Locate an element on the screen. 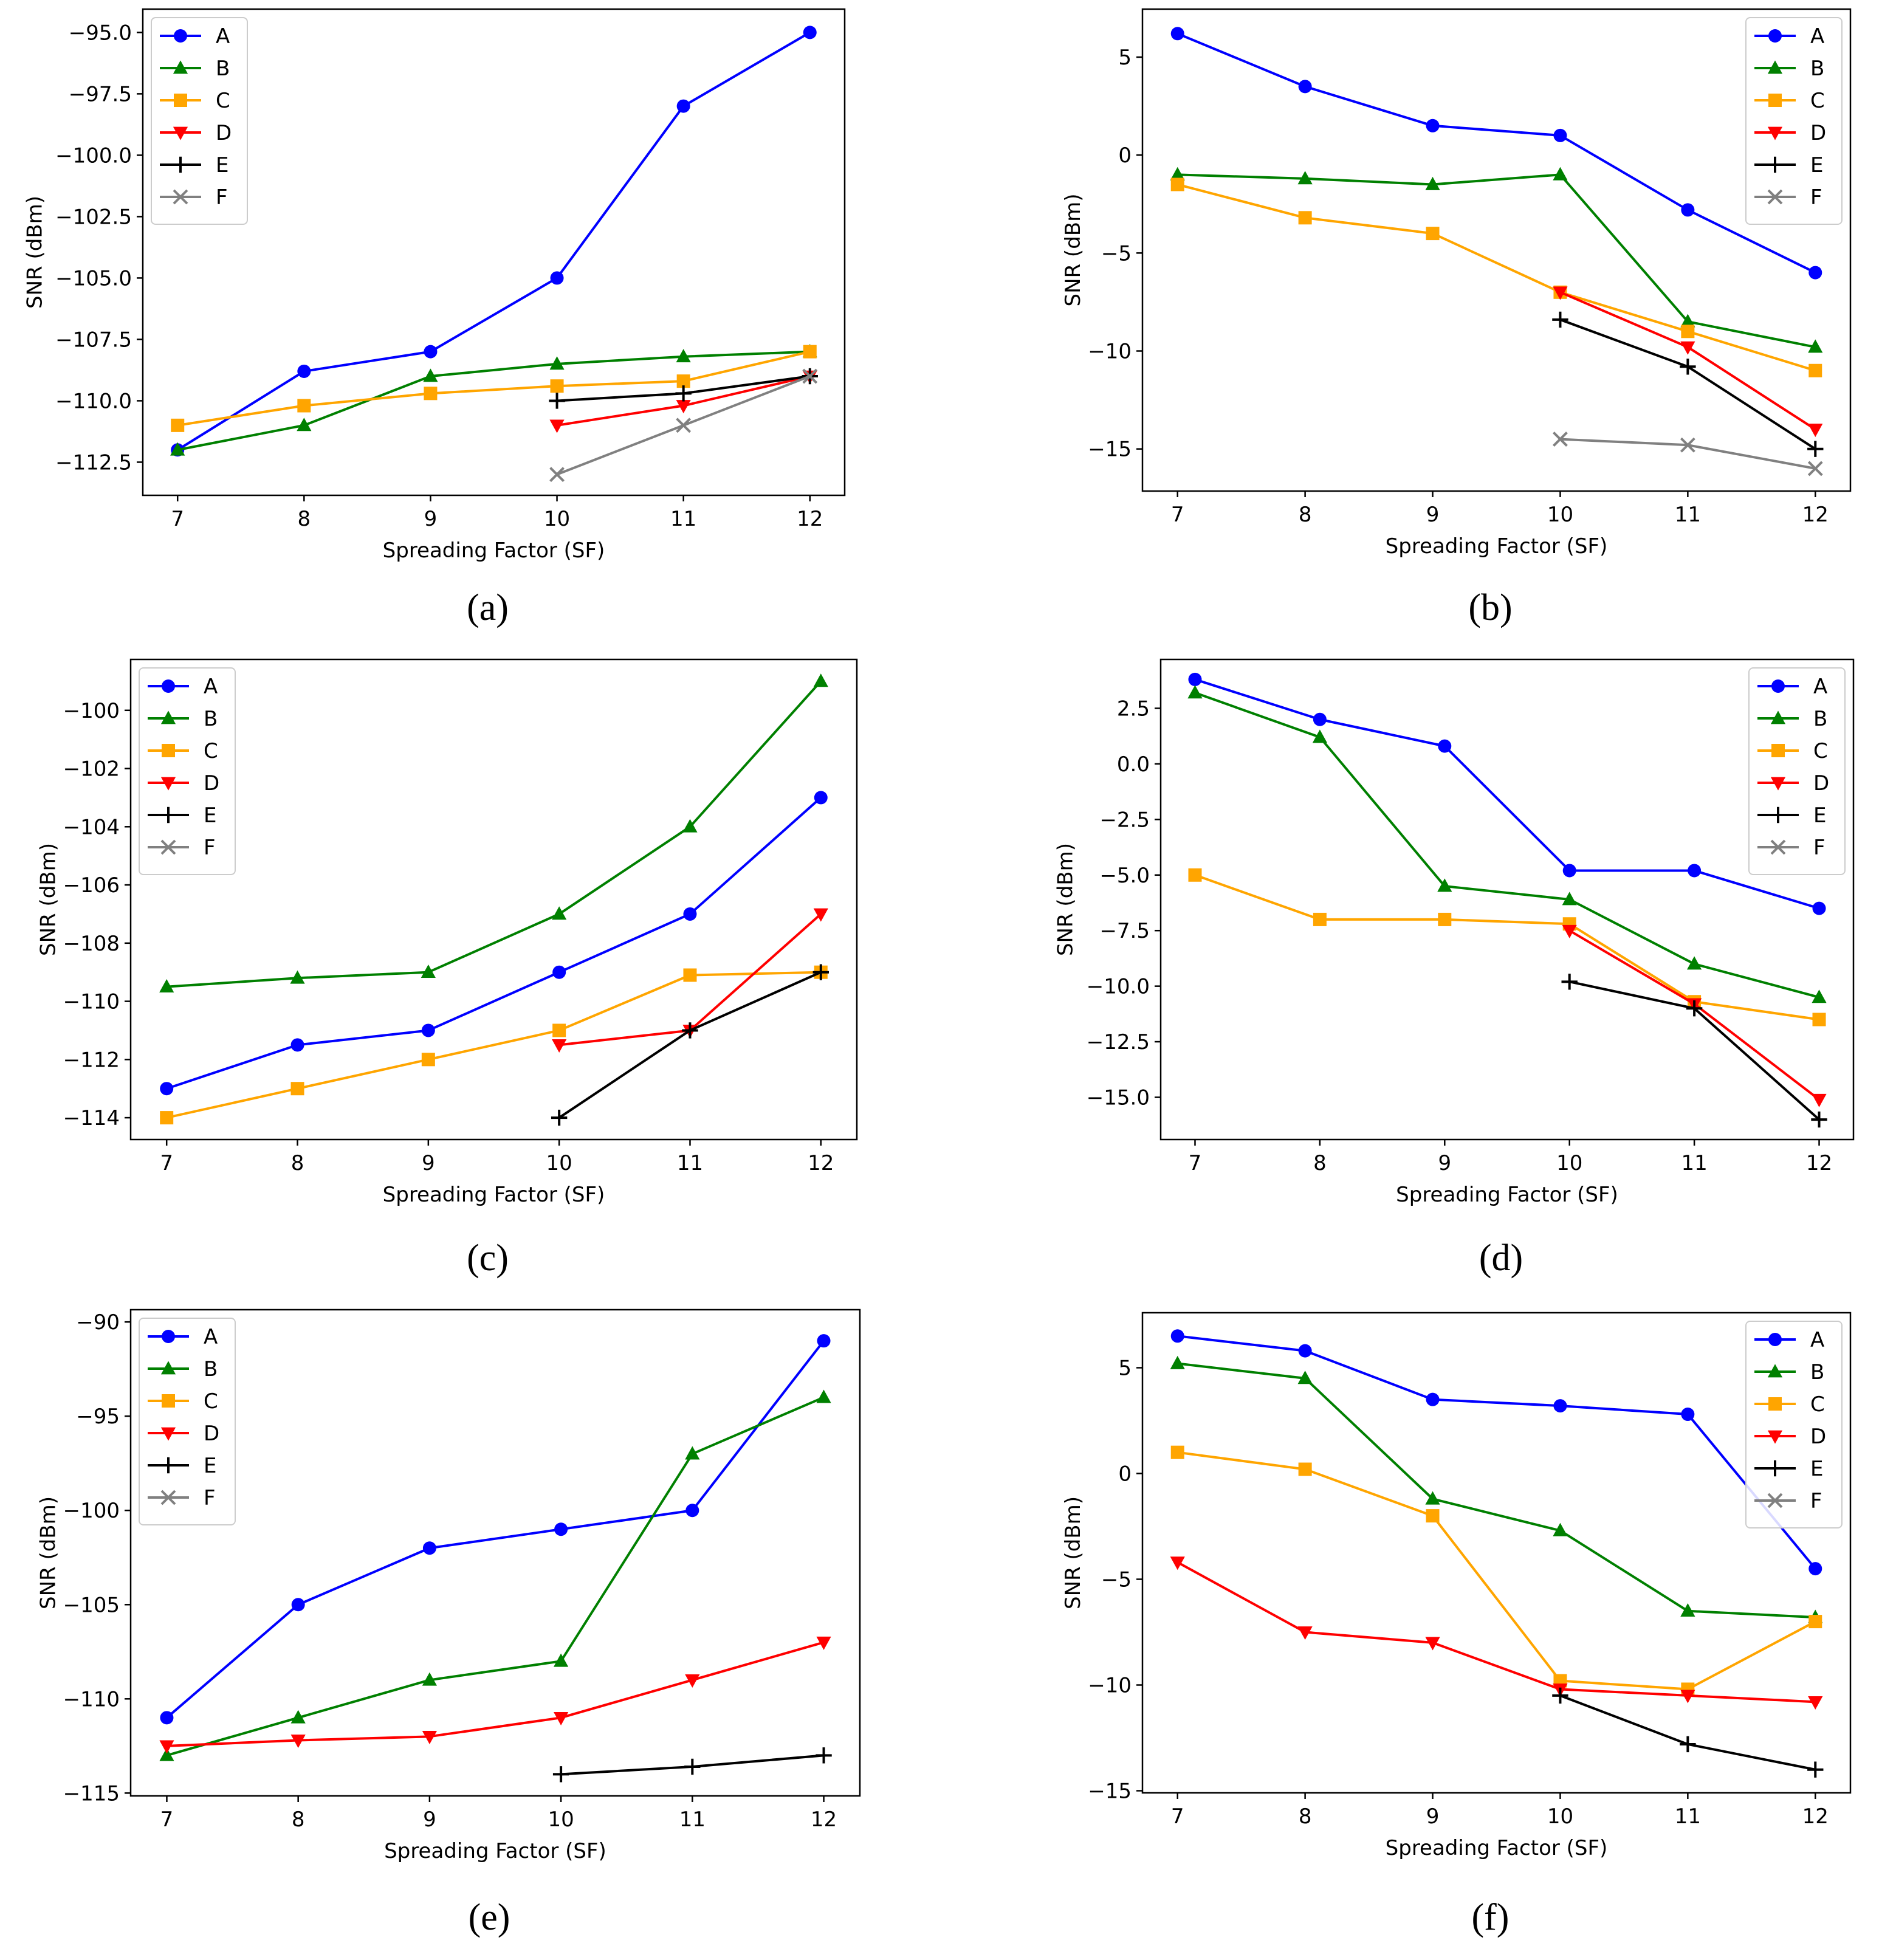 This screenshot has width=1896, height=1960. x-tick-label: 10 is located at coordinates (561, 1819).